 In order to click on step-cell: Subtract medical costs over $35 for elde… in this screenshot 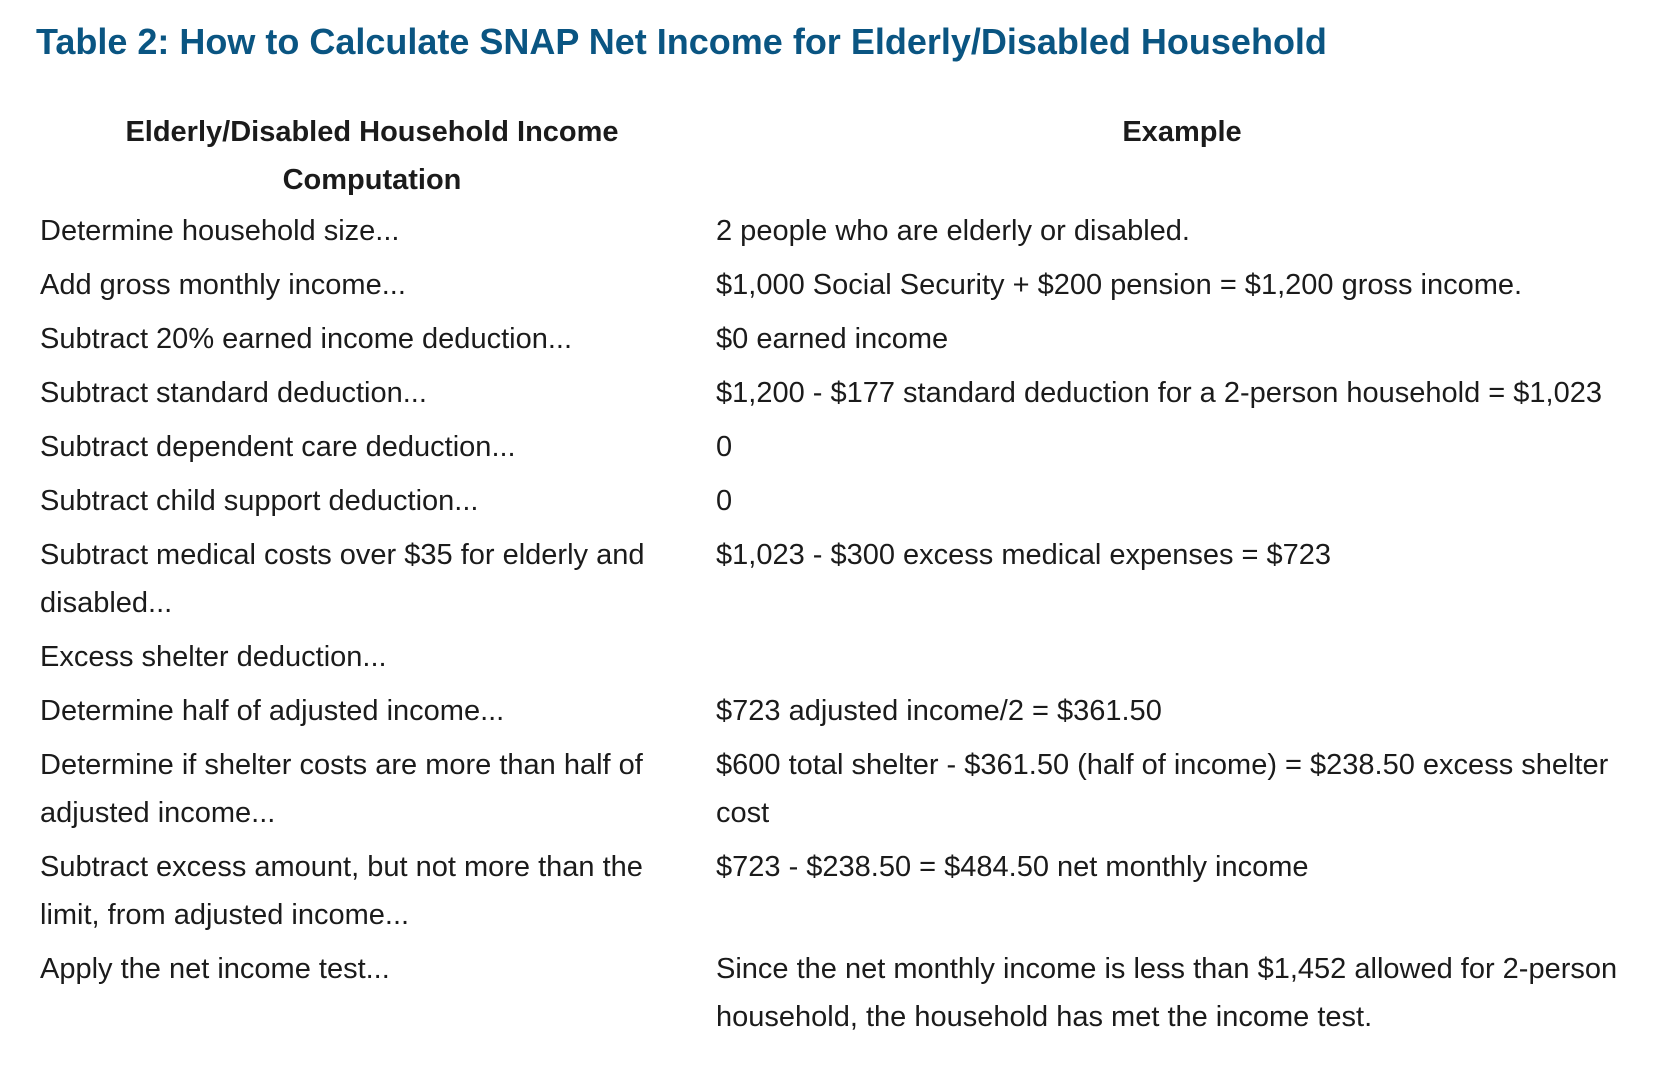, I will do `click(342, 579)`.